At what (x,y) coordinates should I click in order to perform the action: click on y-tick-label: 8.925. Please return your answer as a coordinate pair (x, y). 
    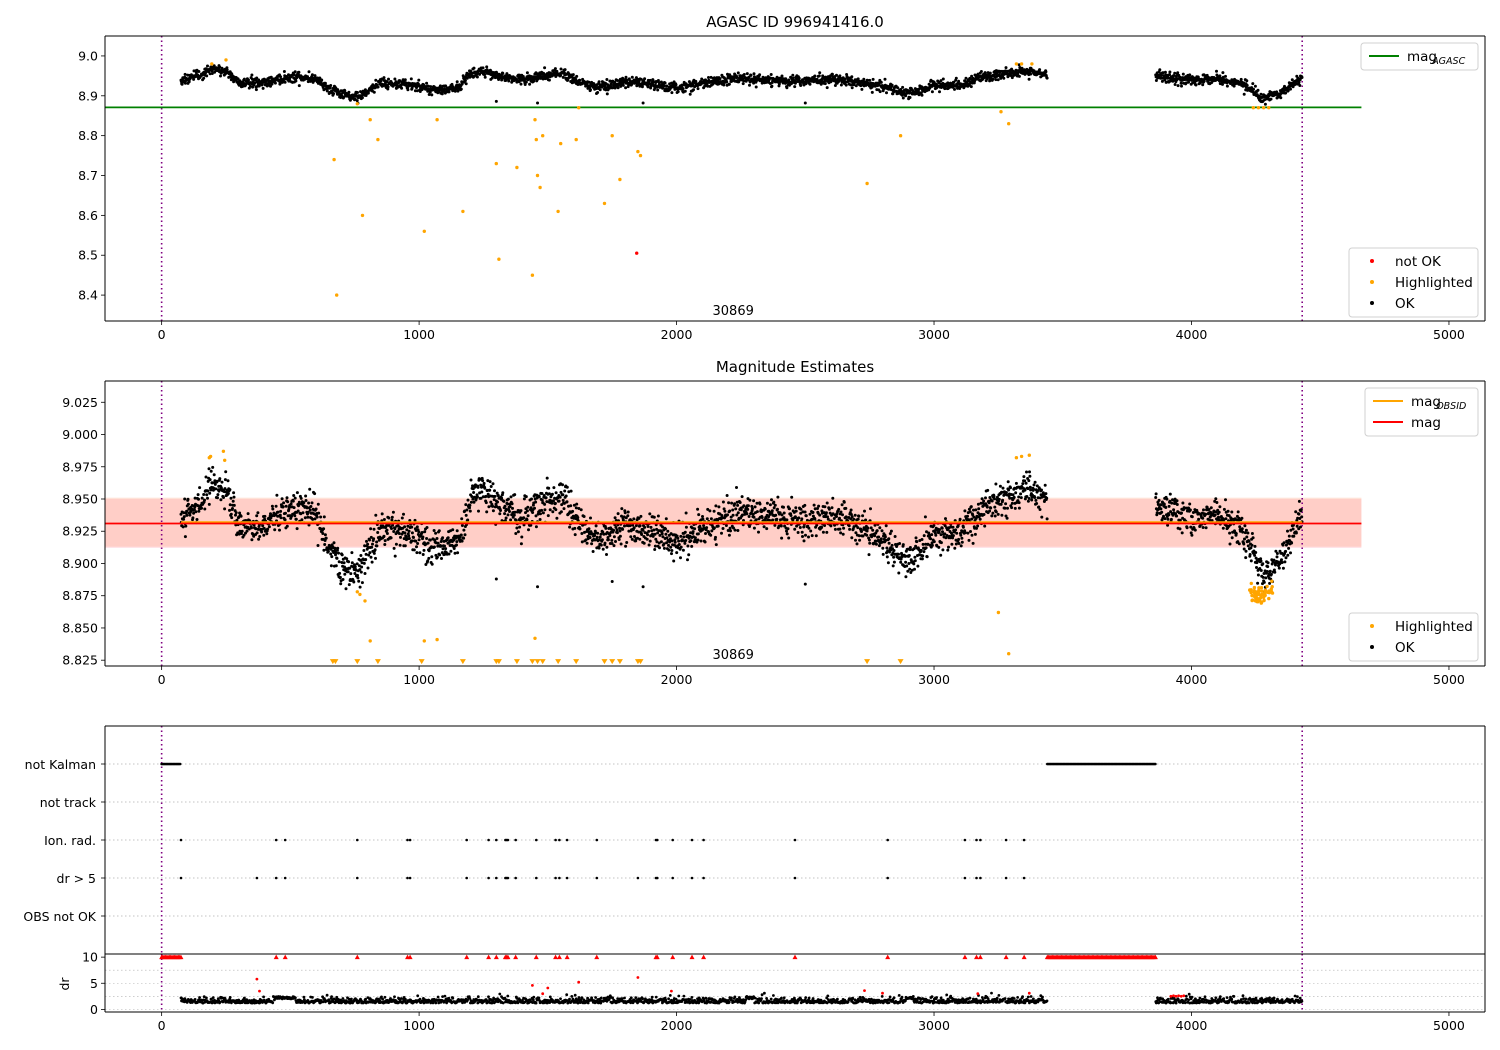
    Looking at the image, I should click on (80, 531).